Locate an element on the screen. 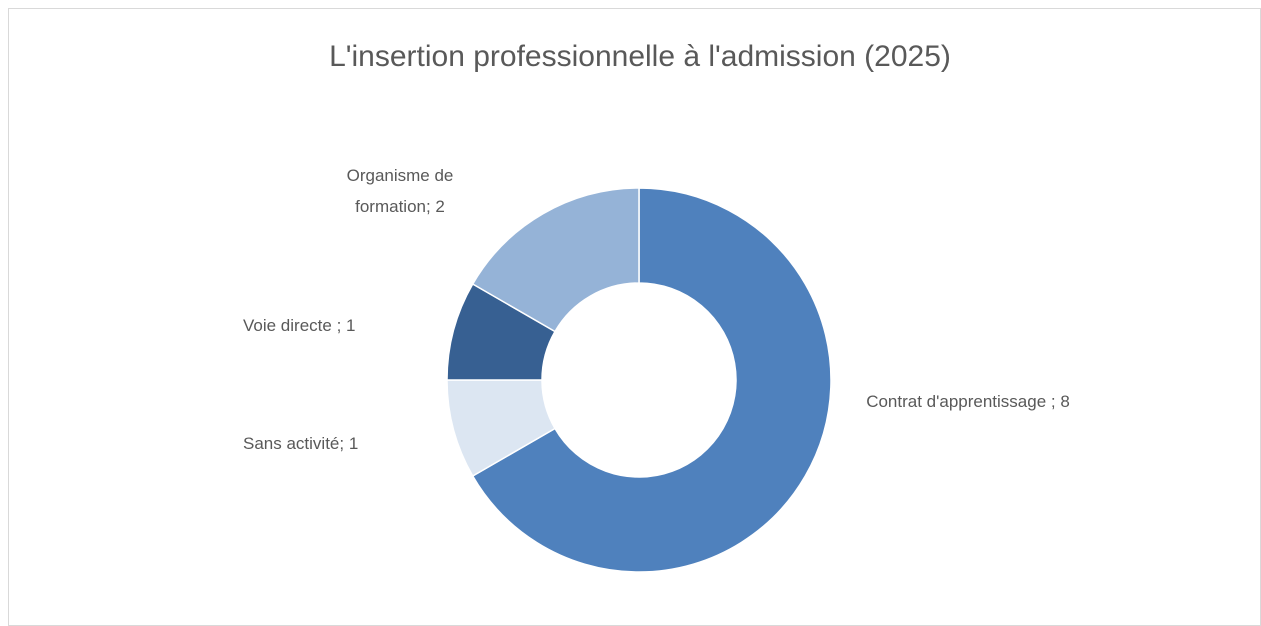 This screenshot has width=1261, height=626. data-label-value: ; 8 is located at coordinates (1060, 401).